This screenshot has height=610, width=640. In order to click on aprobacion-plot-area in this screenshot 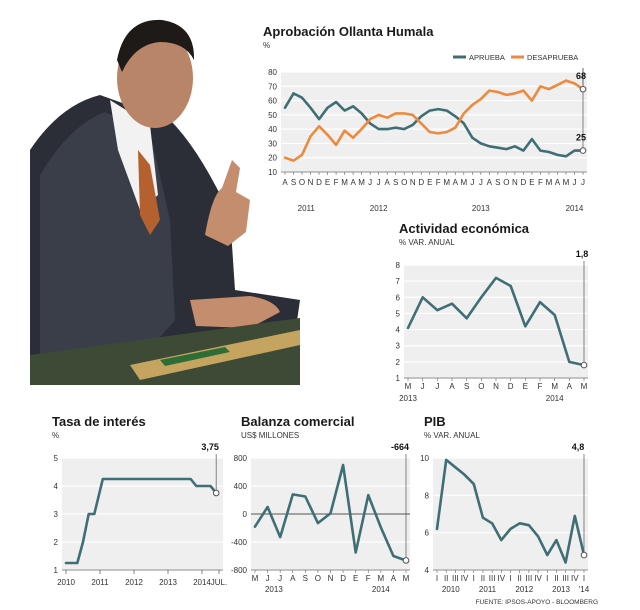, I will do `click(434, 122)`.